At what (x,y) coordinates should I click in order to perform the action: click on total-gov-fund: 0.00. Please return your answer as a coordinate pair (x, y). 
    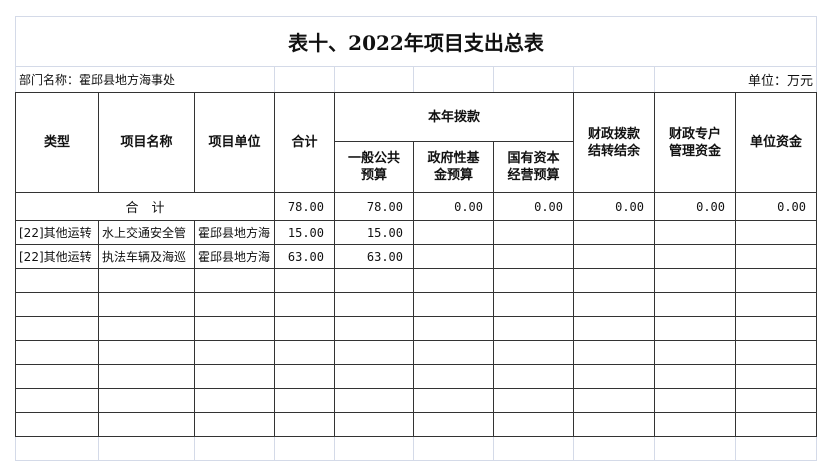
    Looking at the image, I should click on (453, 206).